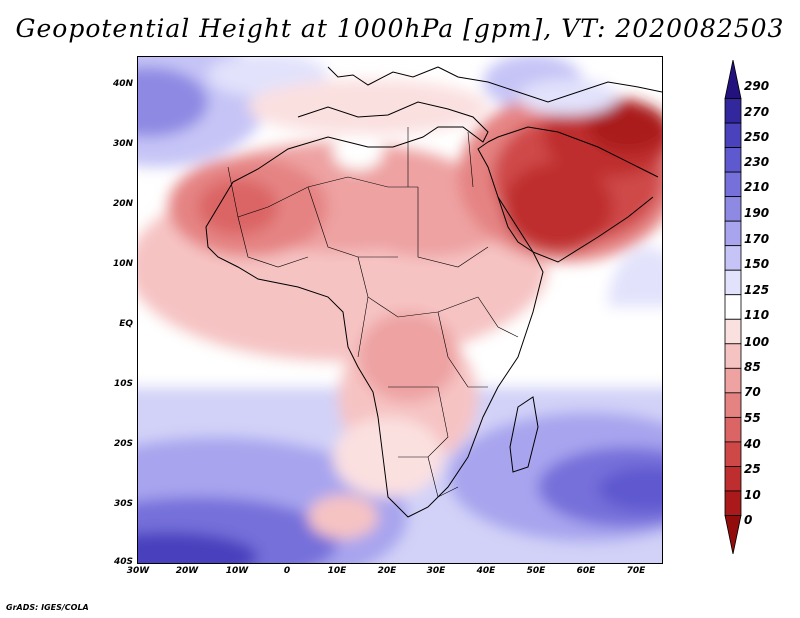  Describe the element at coordinates (122, 84) in the screenshot. I see `lat-label-40n: 40N` at that location.